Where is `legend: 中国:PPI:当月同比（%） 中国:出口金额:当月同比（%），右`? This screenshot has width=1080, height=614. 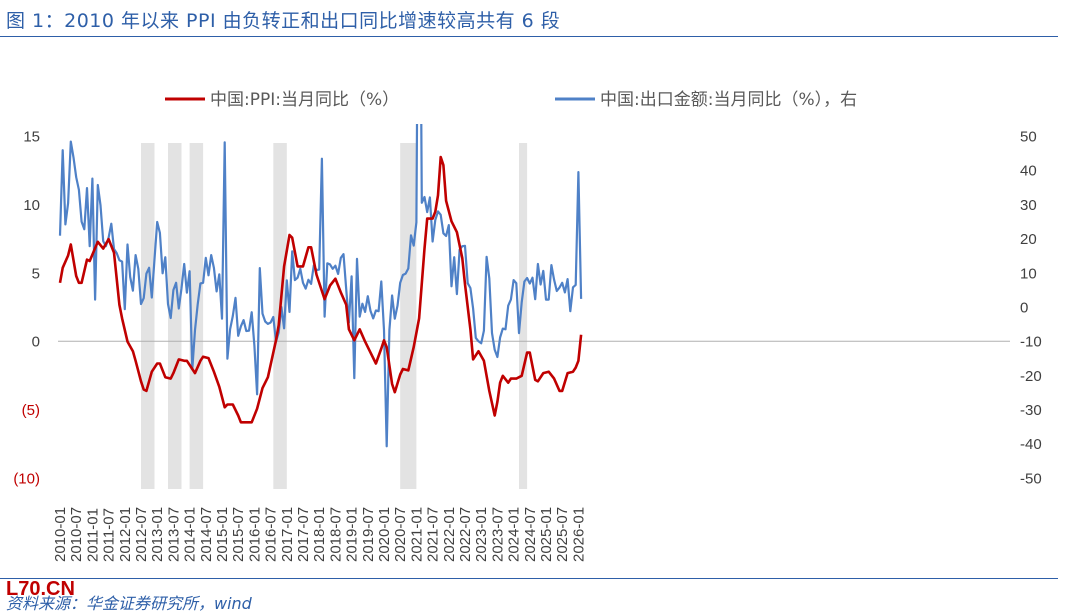
legend: 中国:PPI:当月同比（%） 中国:出口金额:当月同比（%），右 is located at coordinates (511, 100).